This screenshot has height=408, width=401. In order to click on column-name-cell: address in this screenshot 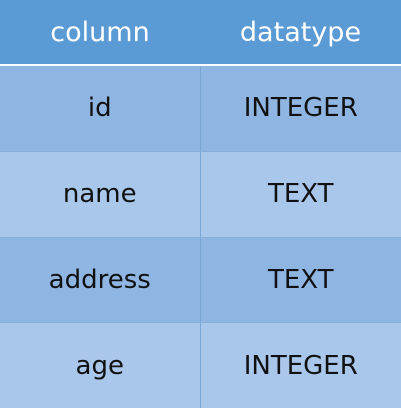, I will do `click(100, 280)`.